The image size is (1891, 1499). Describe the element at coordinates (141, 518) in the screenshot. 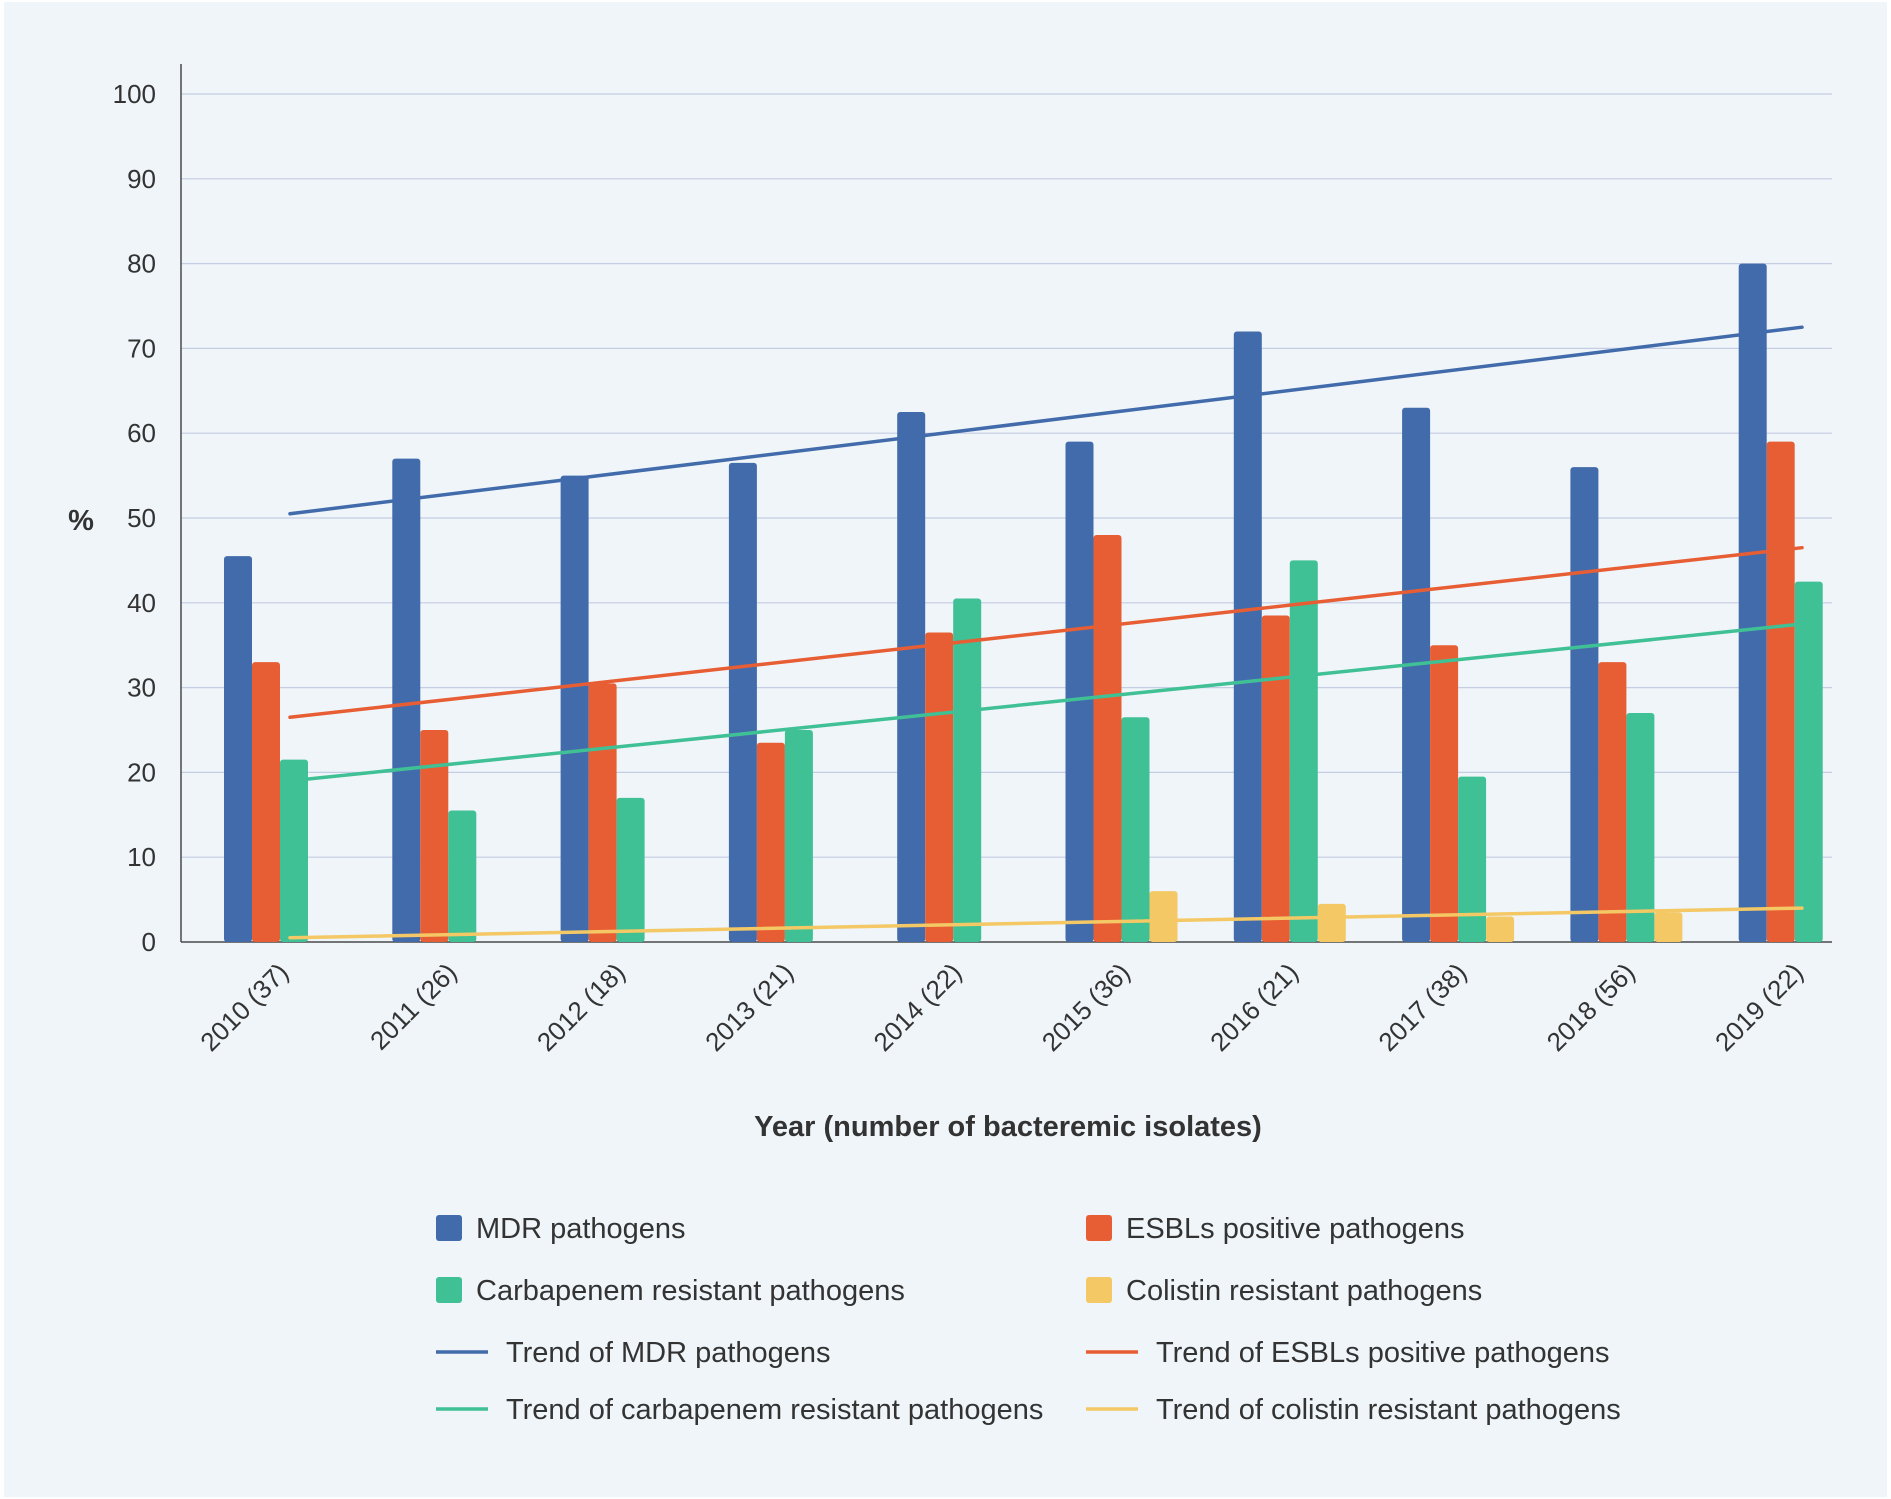

I see `y-tick-label: 50` at that location.